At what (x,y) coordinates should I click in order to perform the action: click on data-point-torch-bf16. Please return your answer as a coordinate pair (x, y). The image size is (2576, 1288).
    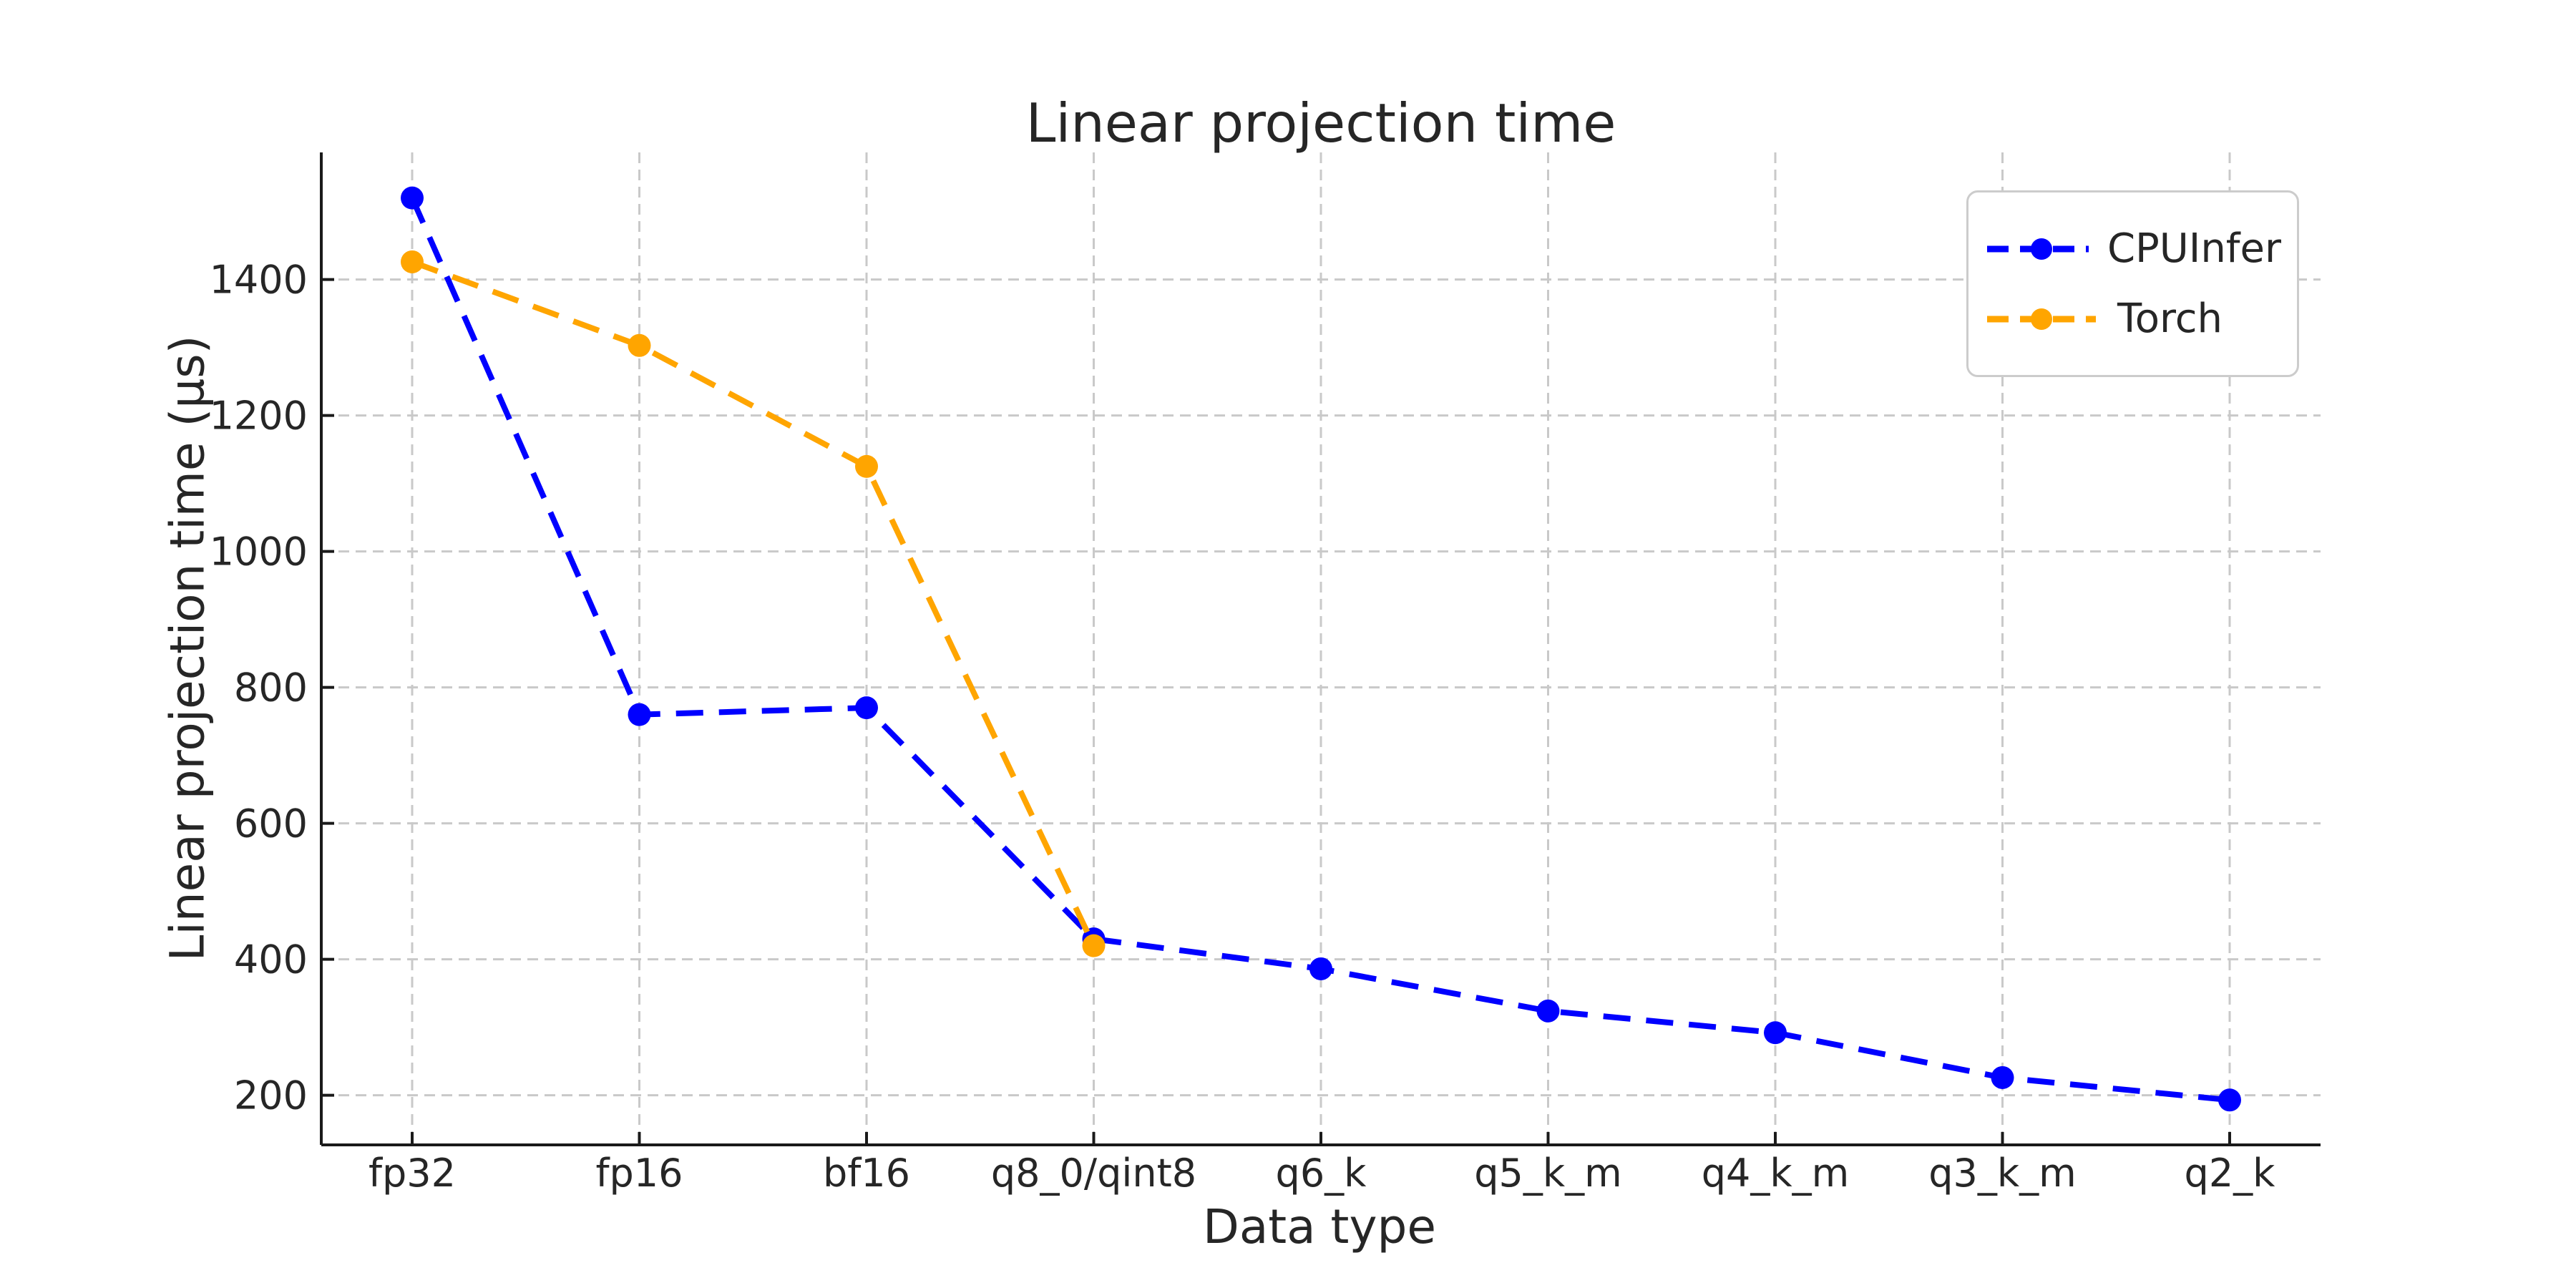
    Looking at the image, I should click on (866, 466).